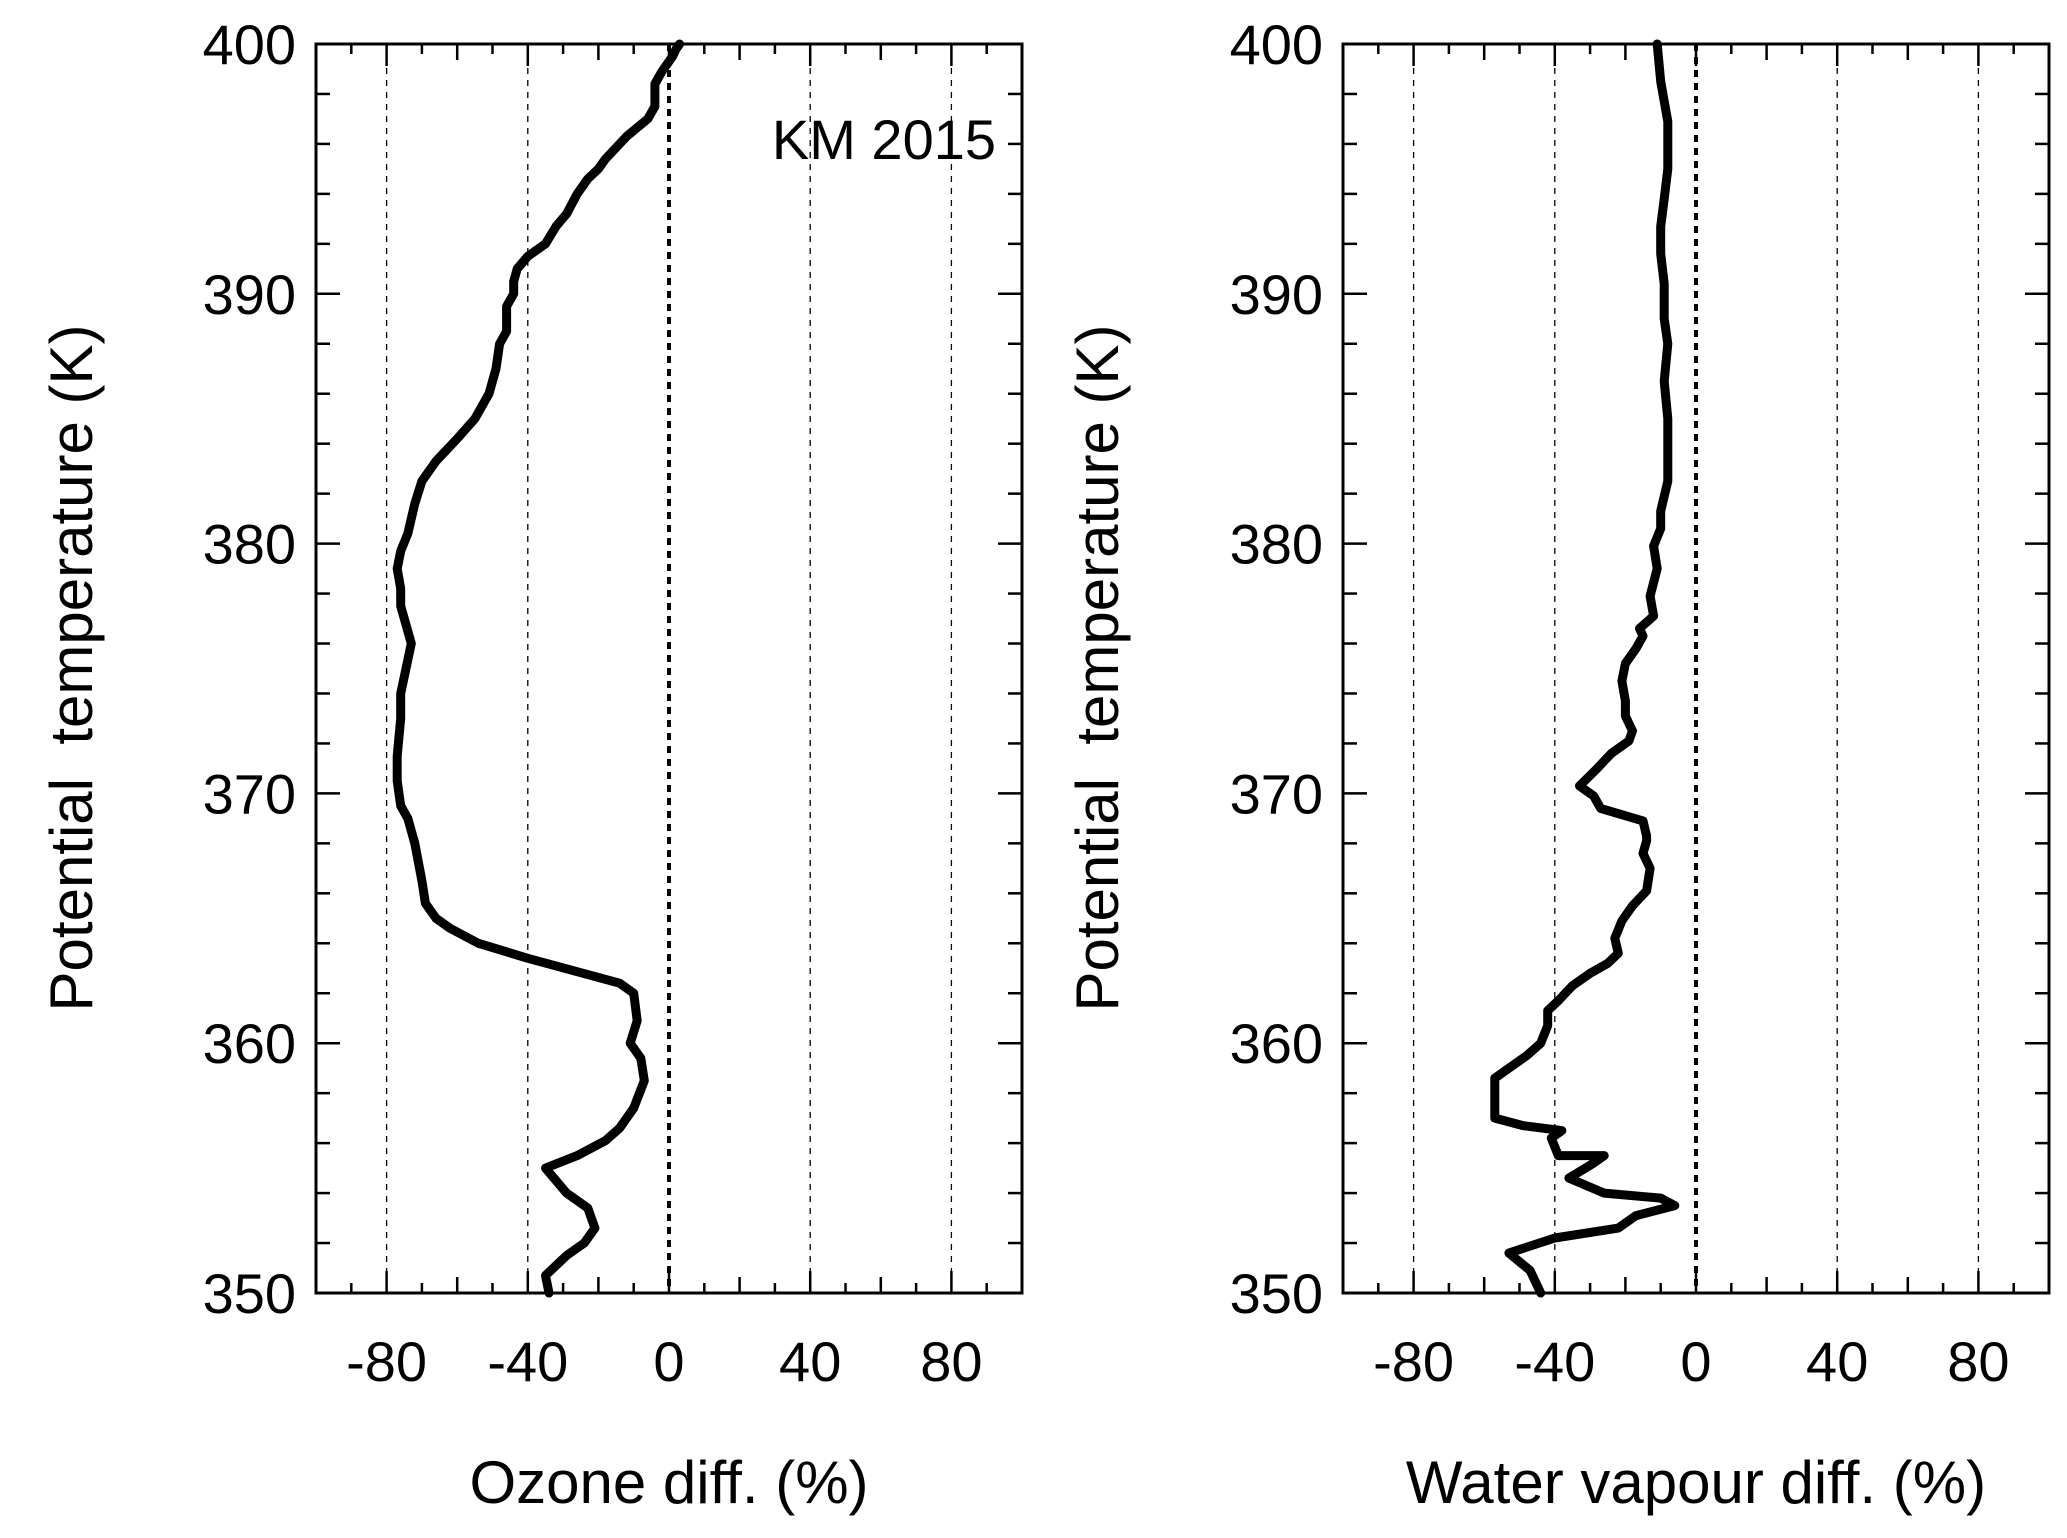  I want to click on ozone-y-tick-label: 370, so click(249, 793).